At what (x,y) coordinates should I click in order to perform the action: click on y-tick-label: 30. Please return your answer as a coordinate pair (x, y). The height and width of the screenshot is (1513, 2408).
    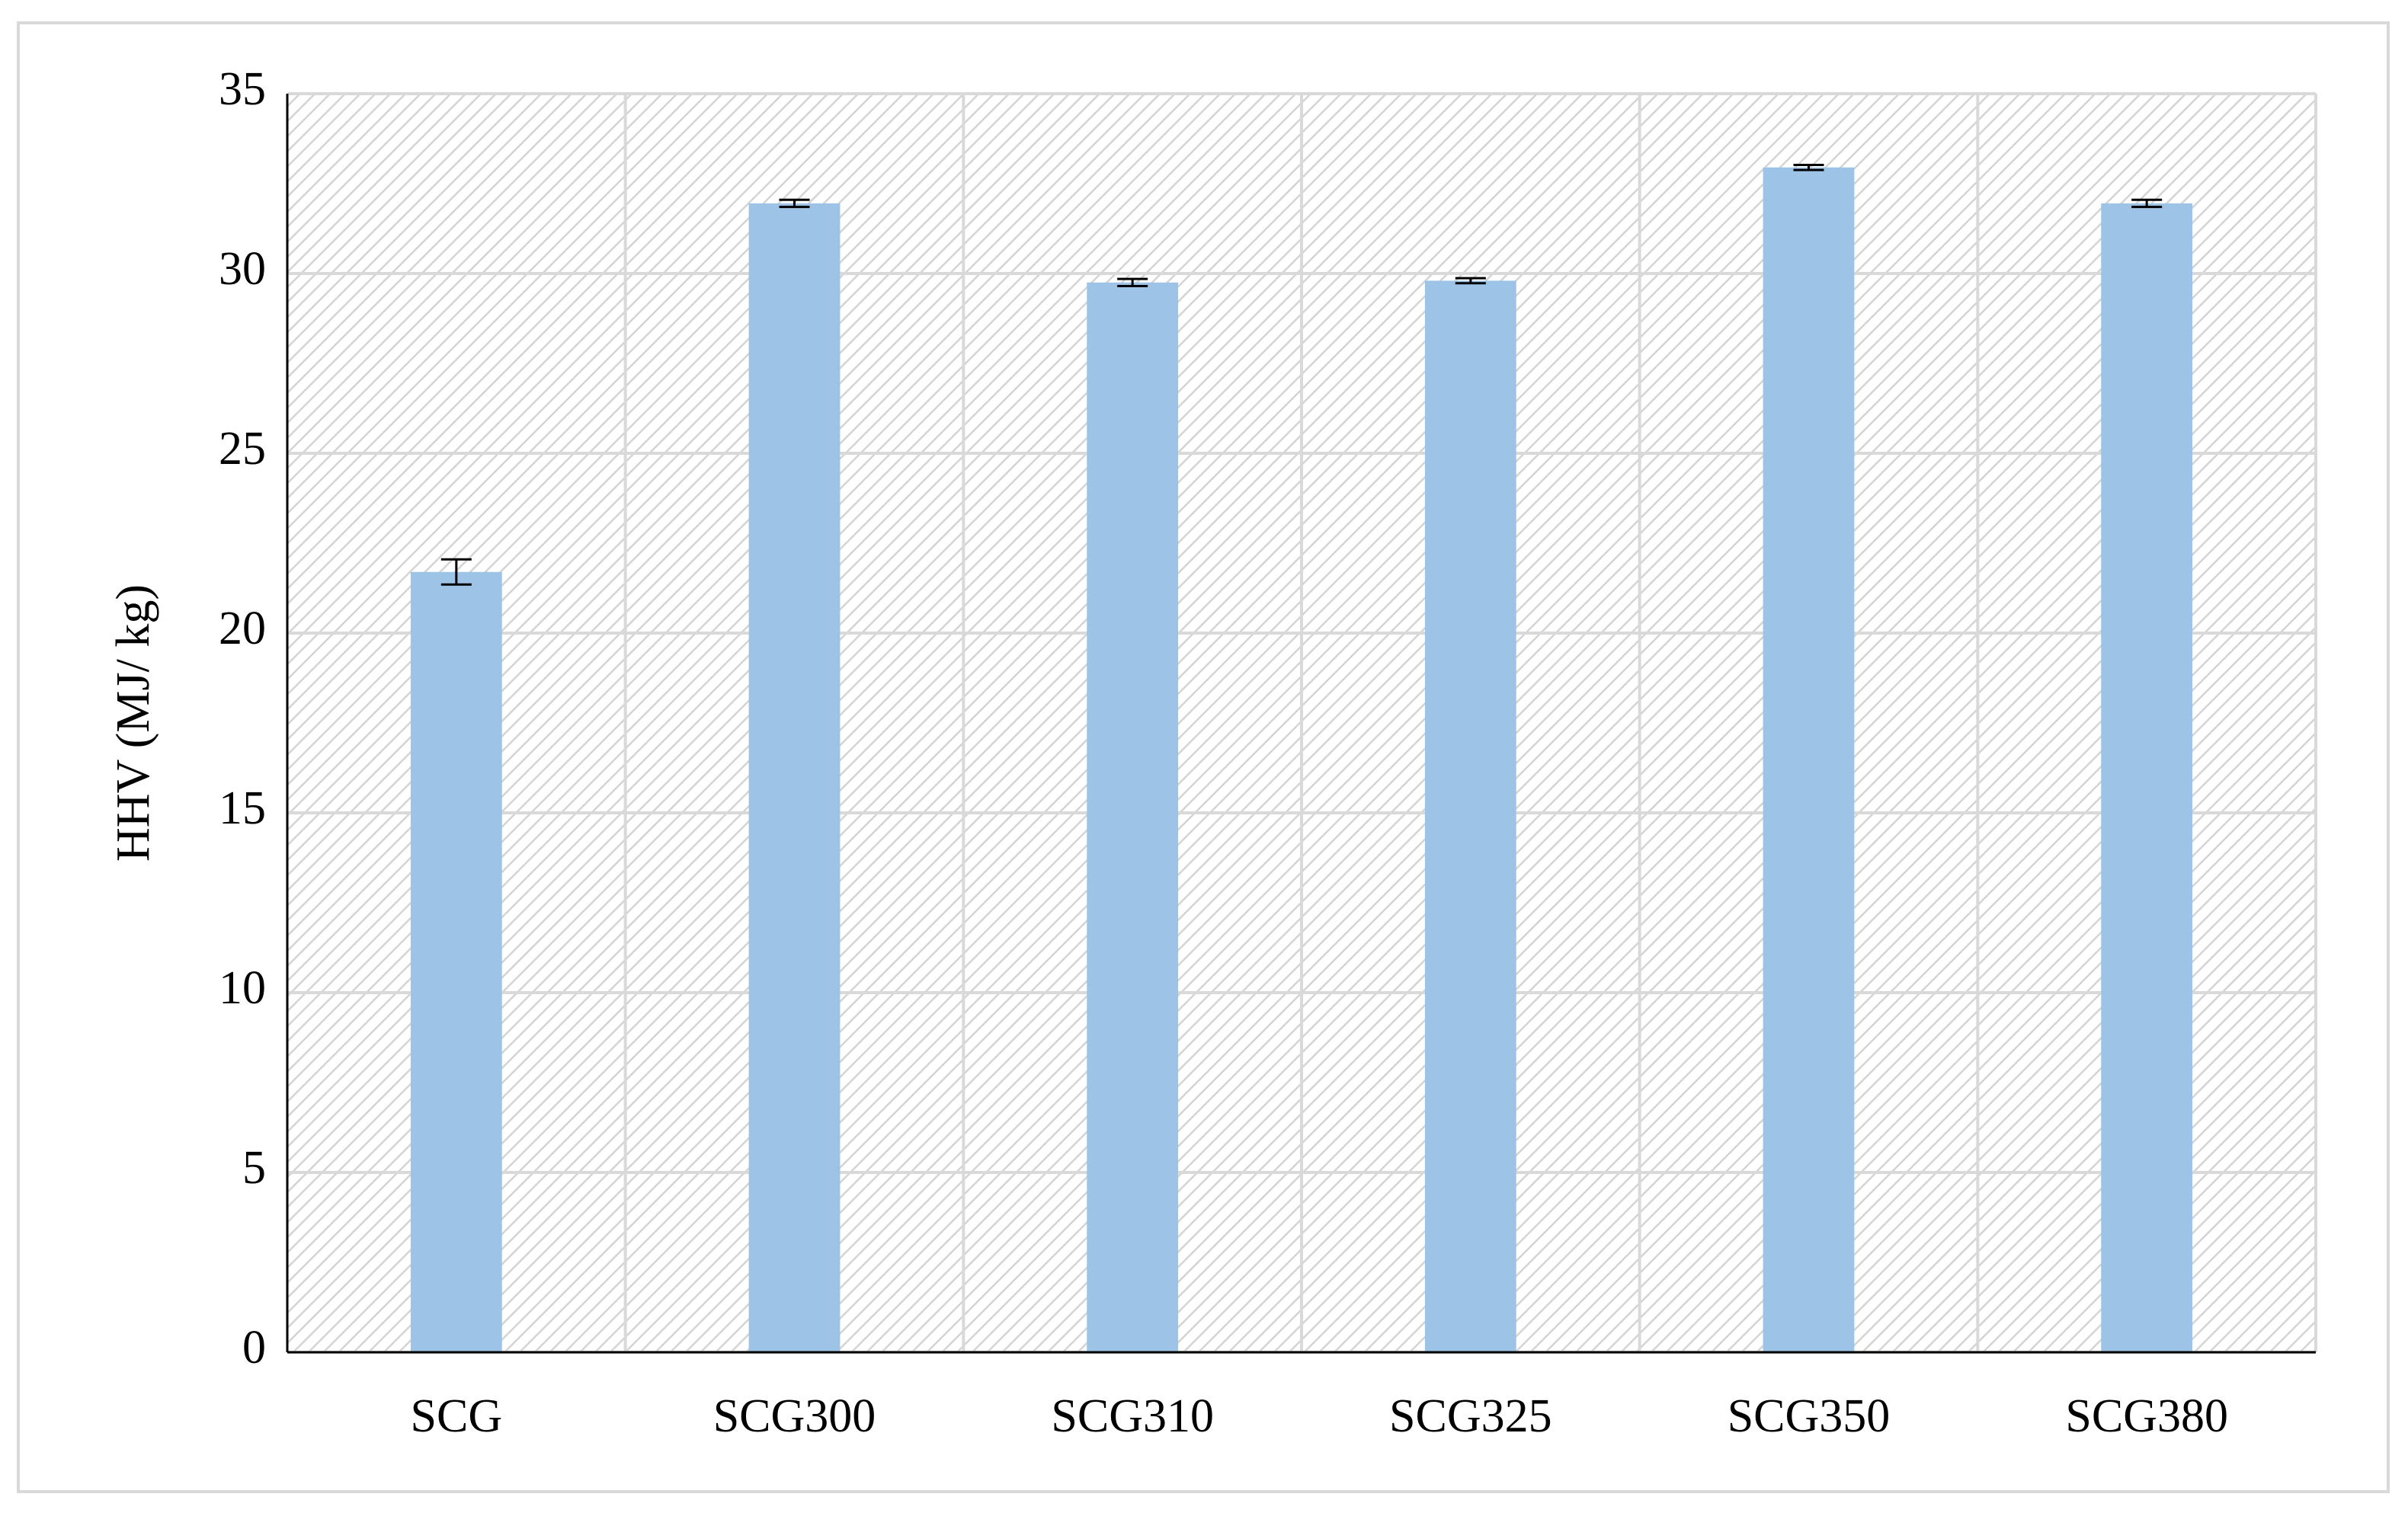
    Looking at the image, I should click on (242, 269).